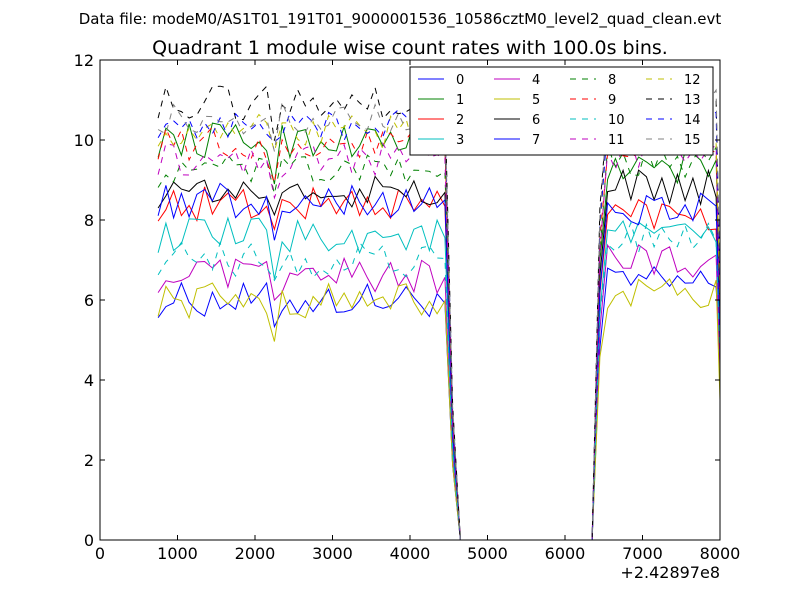 The height and width of the screenshot is (600, 800). Describe the element at coordinates (642, 553) in the screenshot. I see `x-tick-label: 7000` at that location.